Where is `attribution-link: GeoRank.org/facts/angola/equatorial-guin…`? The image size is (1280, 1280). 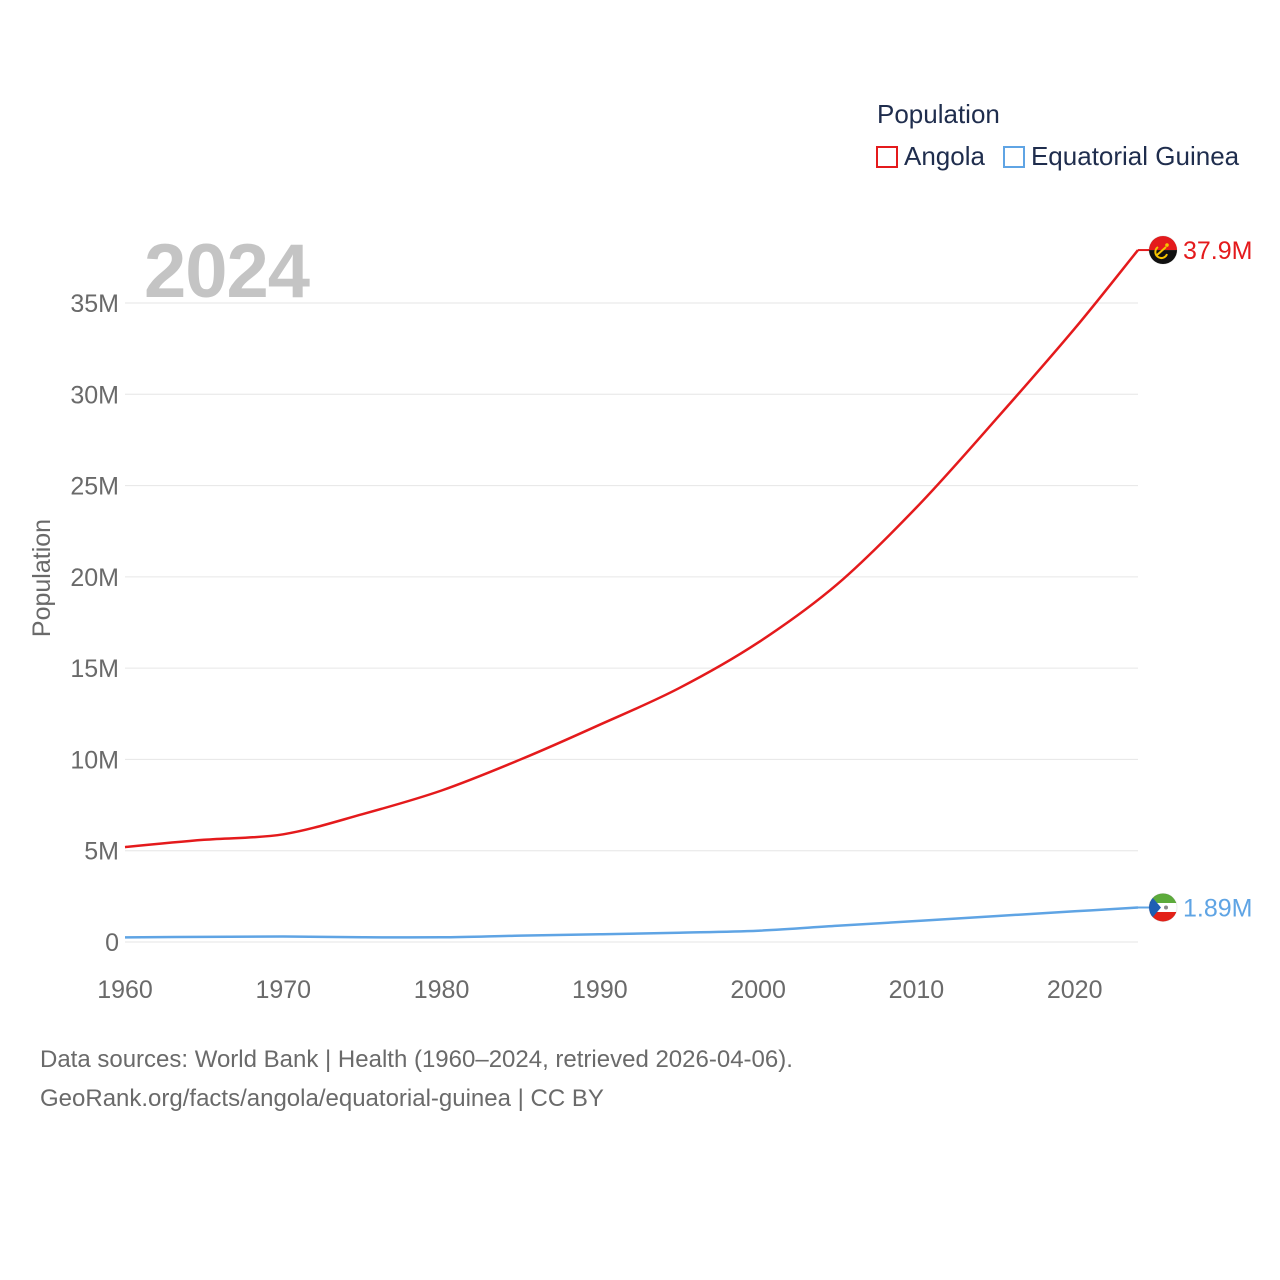 attribution-link: GeoRank.org/facts/angola/equatorial-guin… is located at coordinates (322, 1098).